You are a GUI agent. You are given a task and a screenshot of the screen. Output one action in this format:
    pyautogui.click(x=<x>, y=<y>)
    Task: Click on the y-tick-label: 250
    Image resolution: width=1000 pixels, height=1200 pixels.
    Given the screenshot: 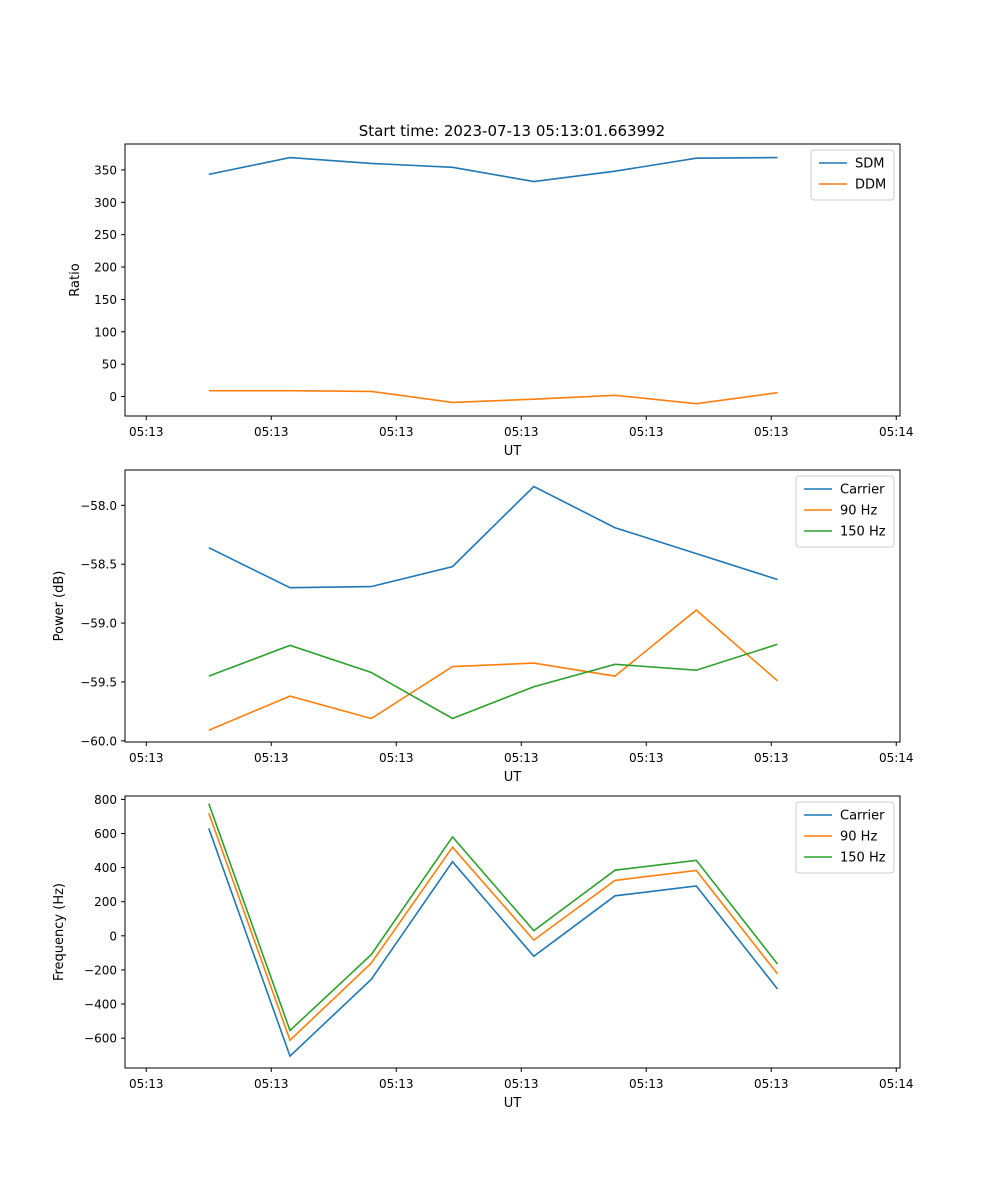 What is the action you would take?
    pyautogui.click(x=105, y=235)
    